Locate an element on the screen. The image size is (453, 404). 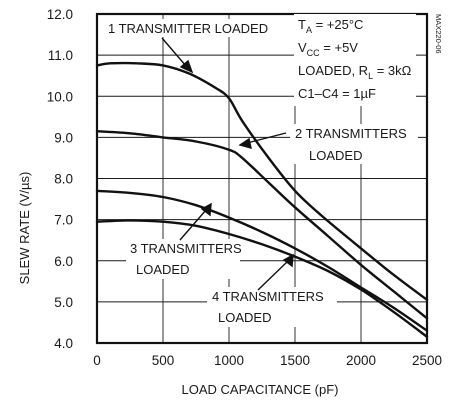
conditions-bg is located at coordinates (355, 60).